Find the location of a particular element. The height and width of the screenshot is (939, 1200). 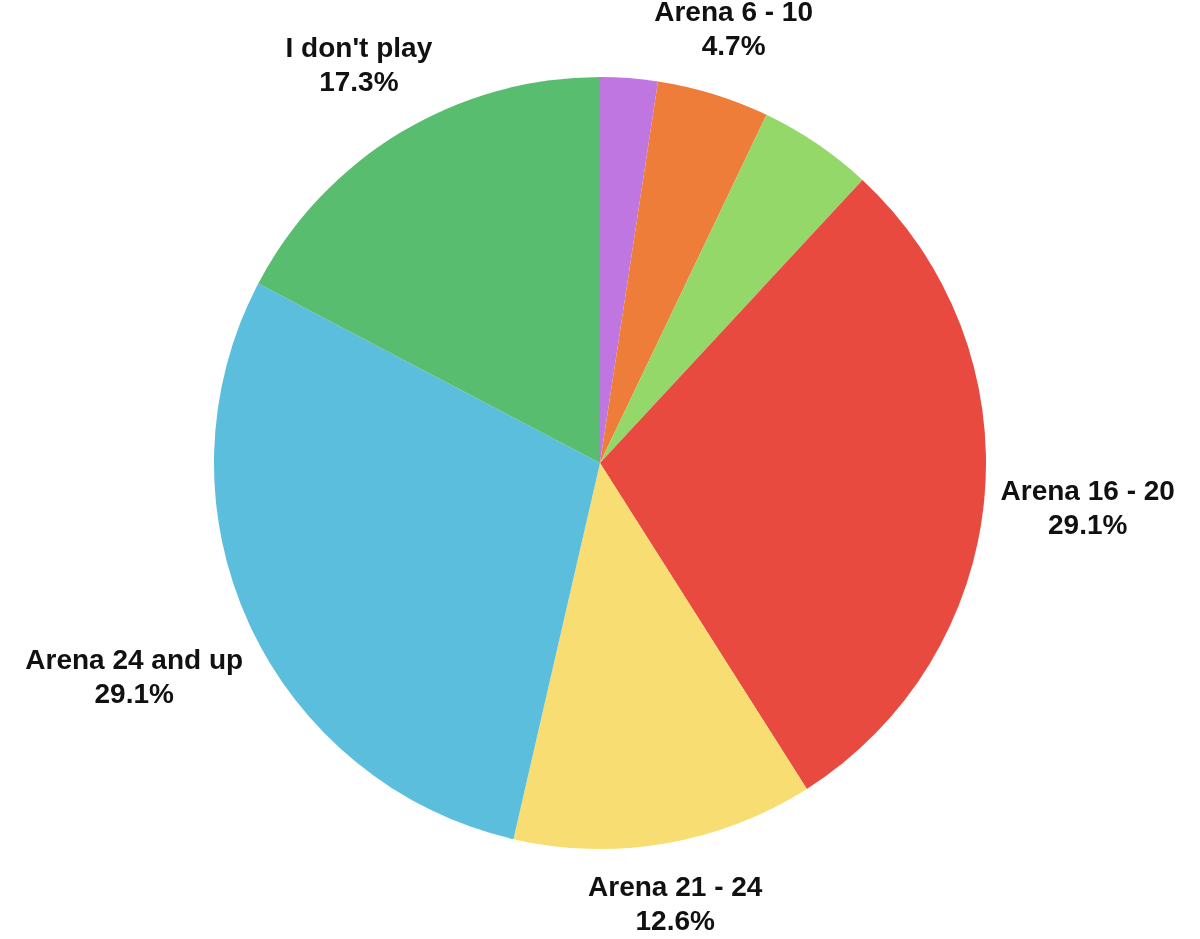

data-label: 4.7% is located at coordinates (733, 46).